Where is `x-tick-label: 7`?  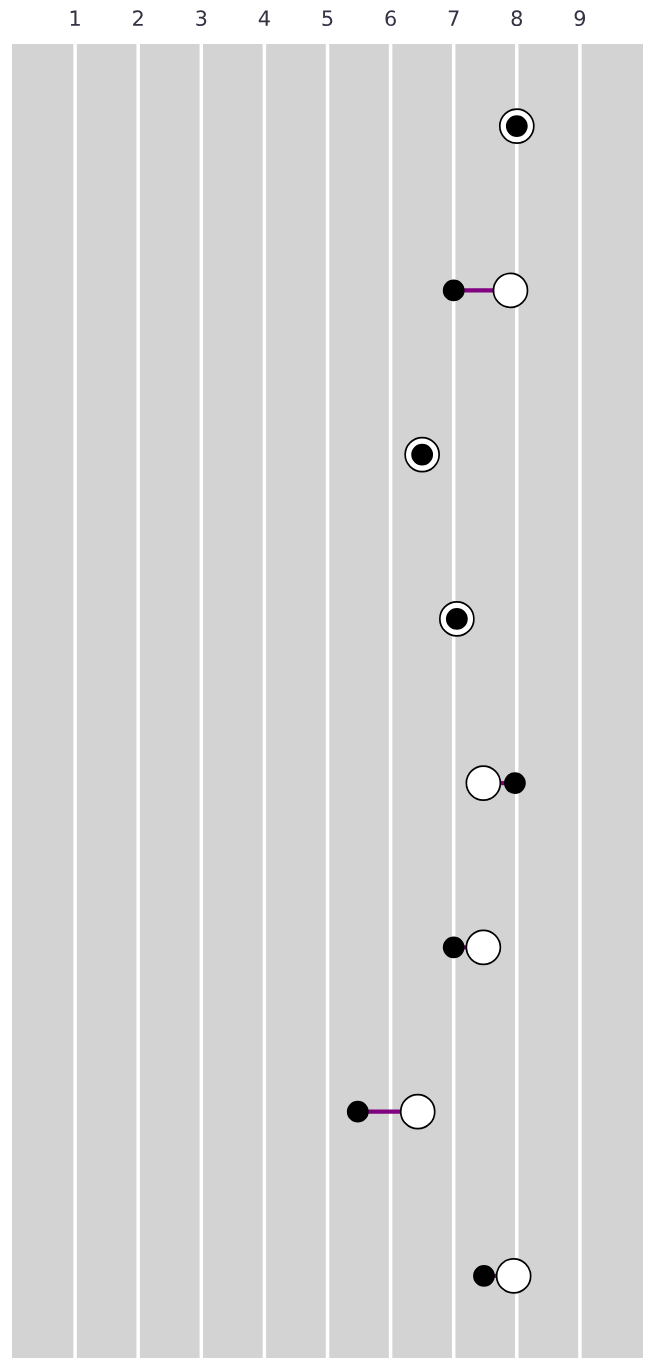 x-tick-label: 7 is located at coordinates (453, 18).